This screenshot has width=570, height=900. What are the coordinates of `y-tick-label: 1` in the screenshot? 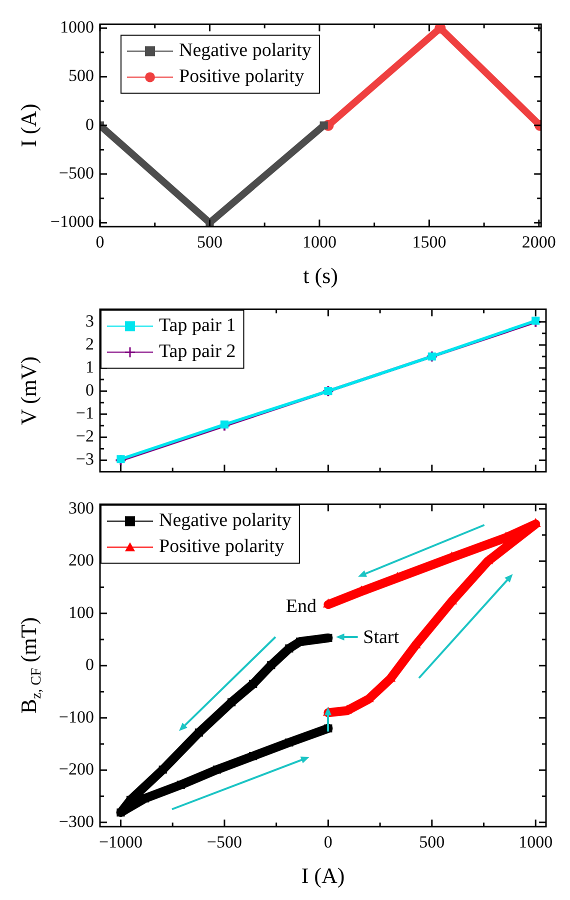 It's located at (90, 366).